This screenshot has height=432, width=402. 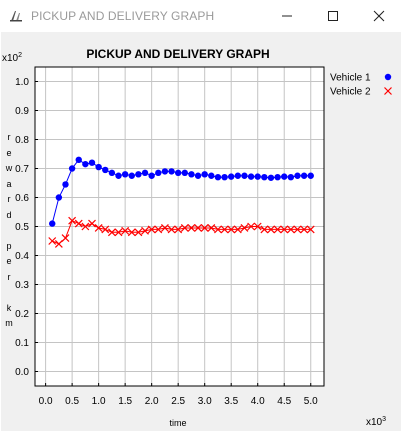 What do you see at coordinates (178, 401) in the screenshot?
I see `x-tick-label-5: 2.5` at bounding box center [178, 401].